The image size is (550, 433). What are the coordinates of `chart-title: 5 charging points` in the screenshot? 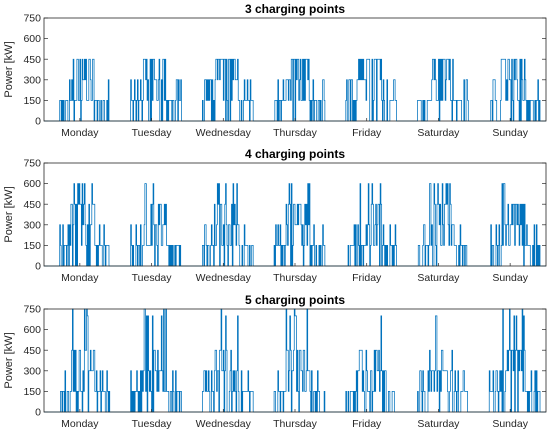 It's located at (295, 300).